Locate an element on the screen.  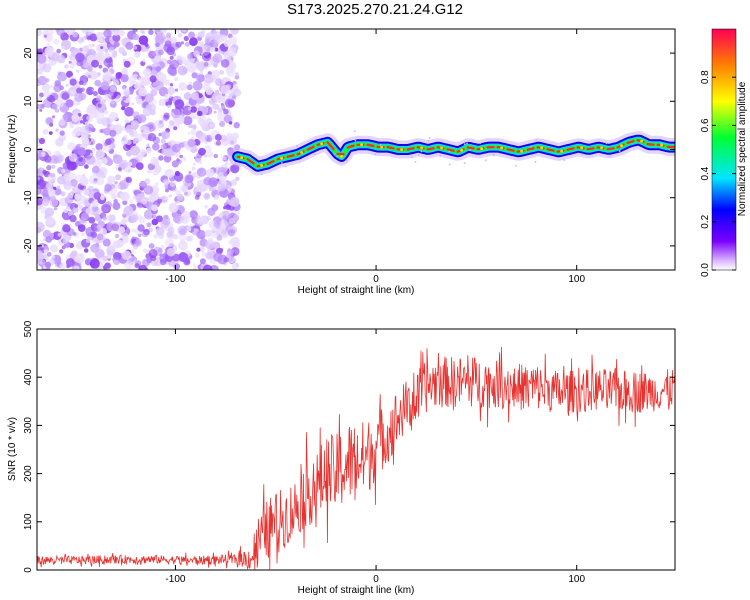
y-tick-label: 10 is located at coordinates (28, 101).